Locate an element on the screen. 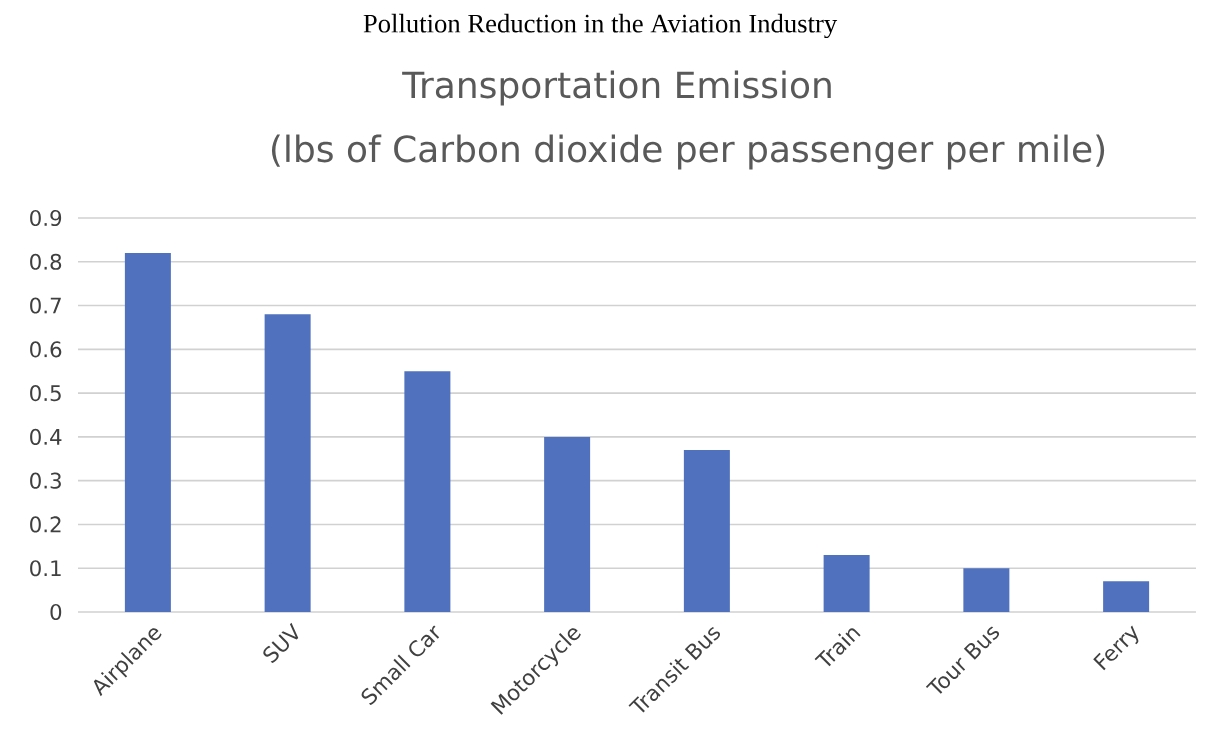 This screenshot has height=755, width=1214. y-tick-label: 0.9 is located at coordinates (46, 218).